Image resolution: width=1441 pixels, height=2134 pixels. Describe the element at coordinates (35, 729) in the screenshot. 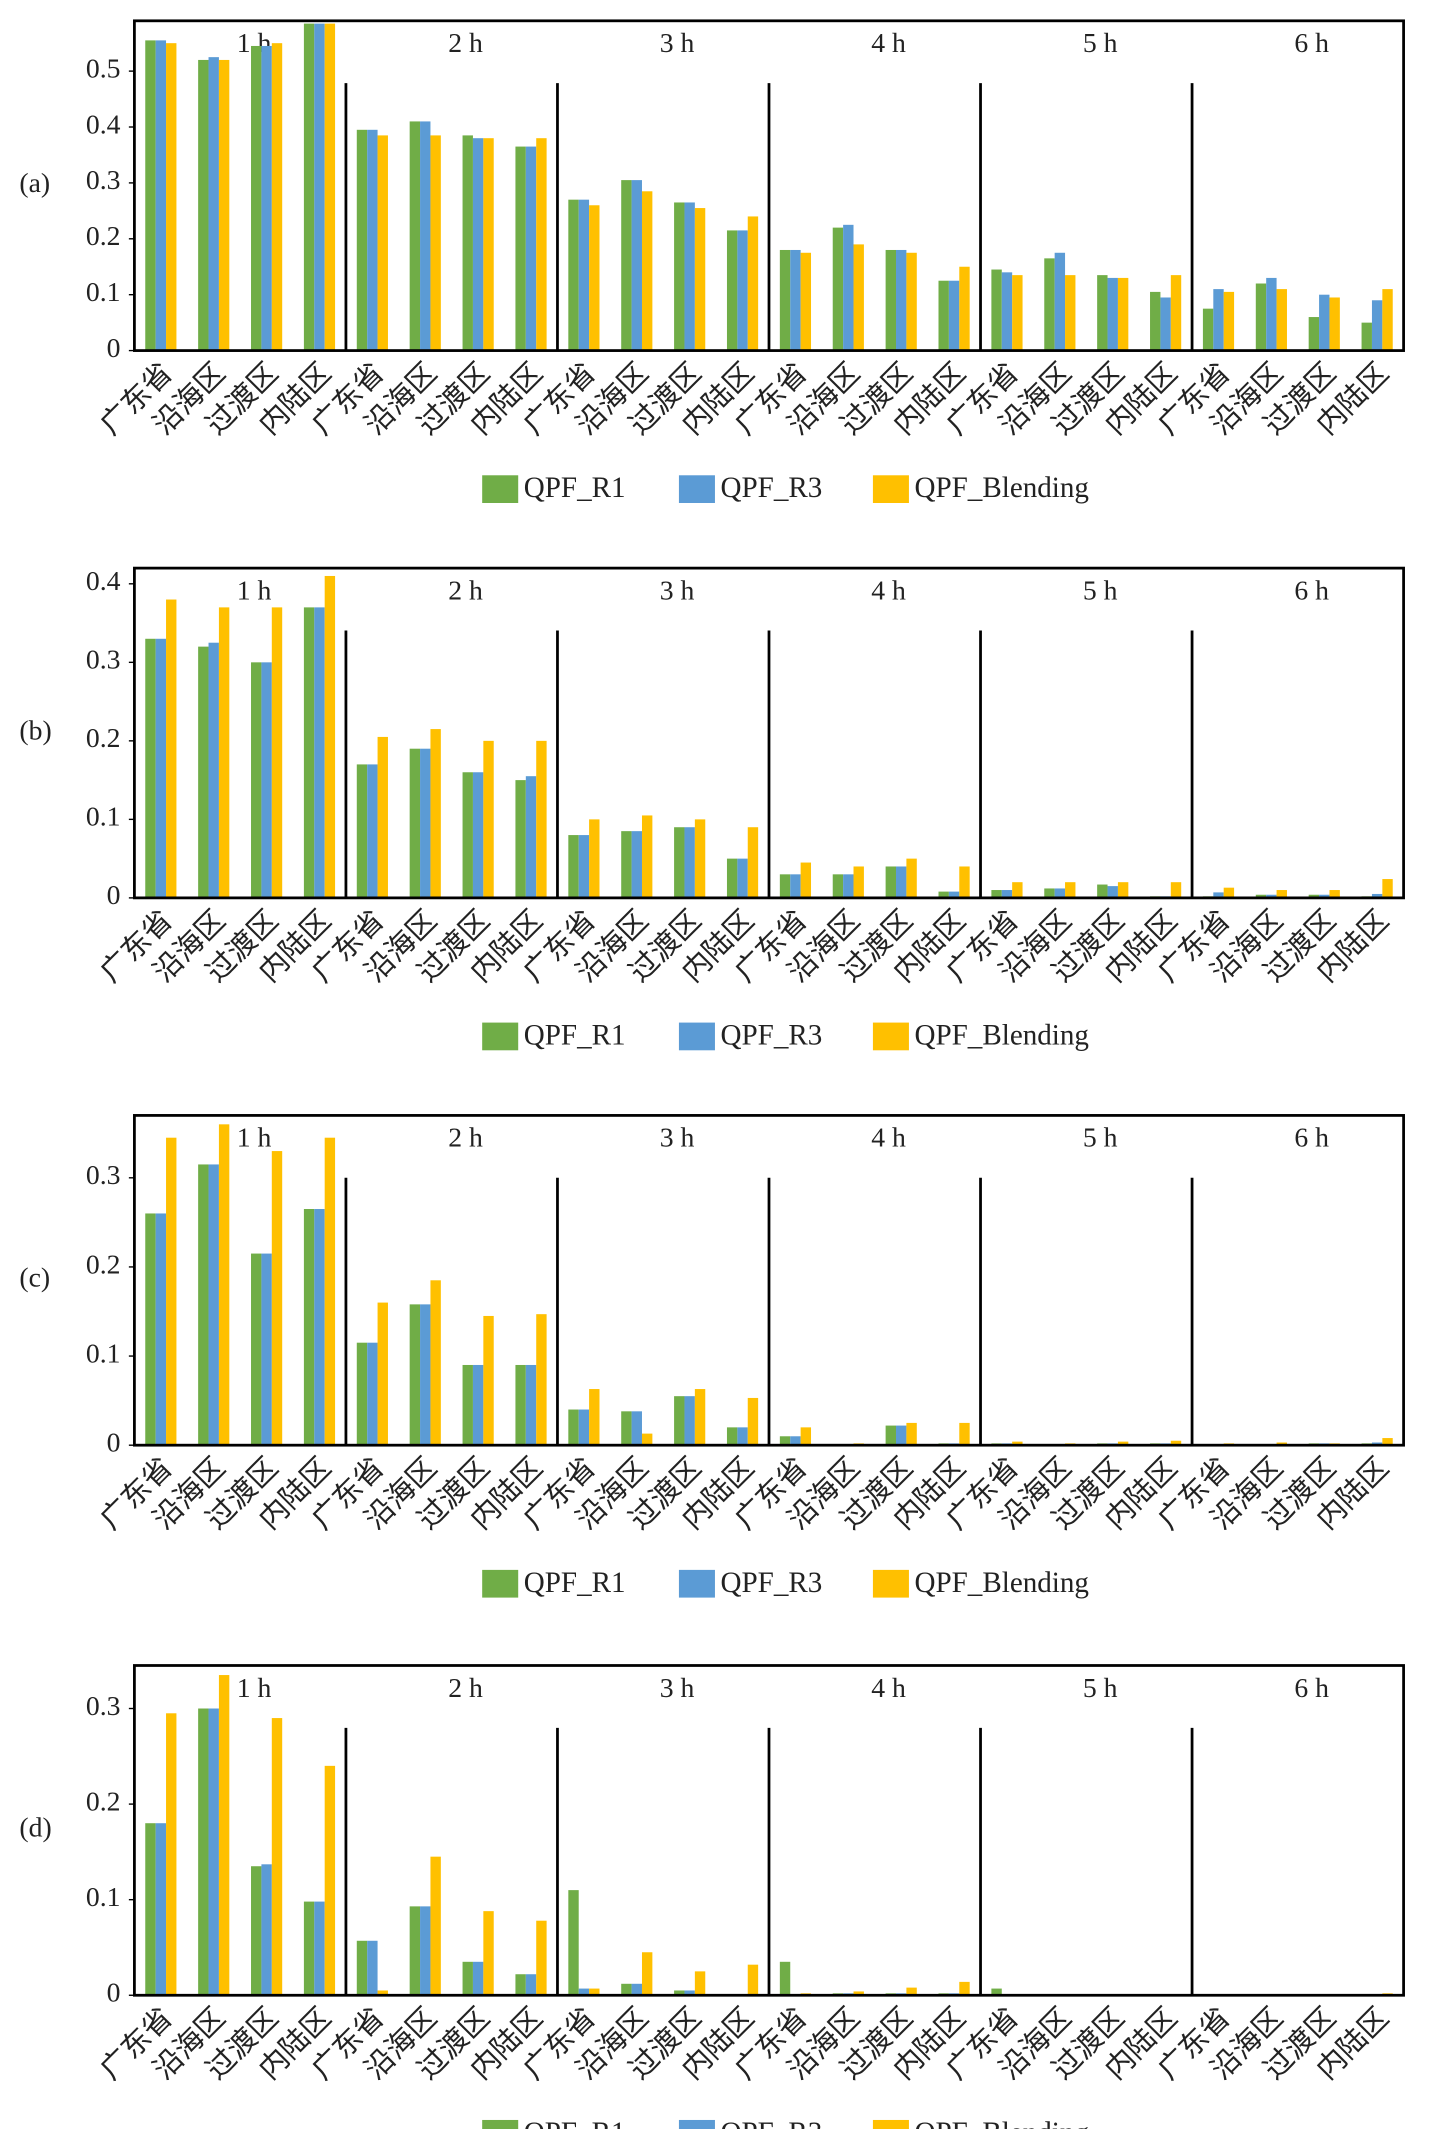

I see `panel-label: (b)` at that location.